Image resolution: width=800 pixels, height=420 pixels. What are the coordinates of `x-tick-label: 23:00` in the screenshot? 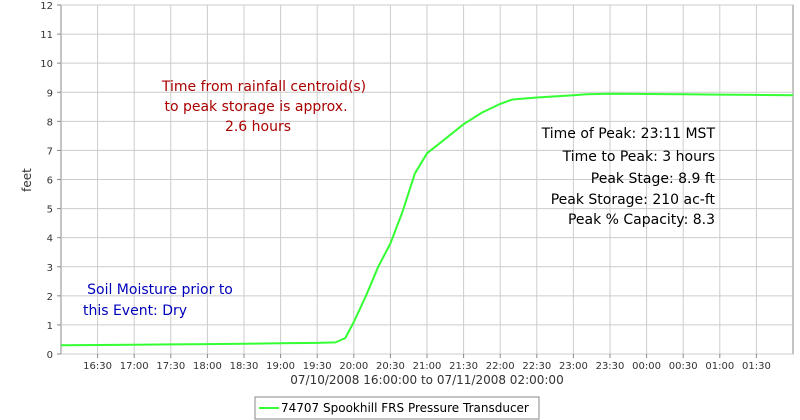 It's located at (573, 366).